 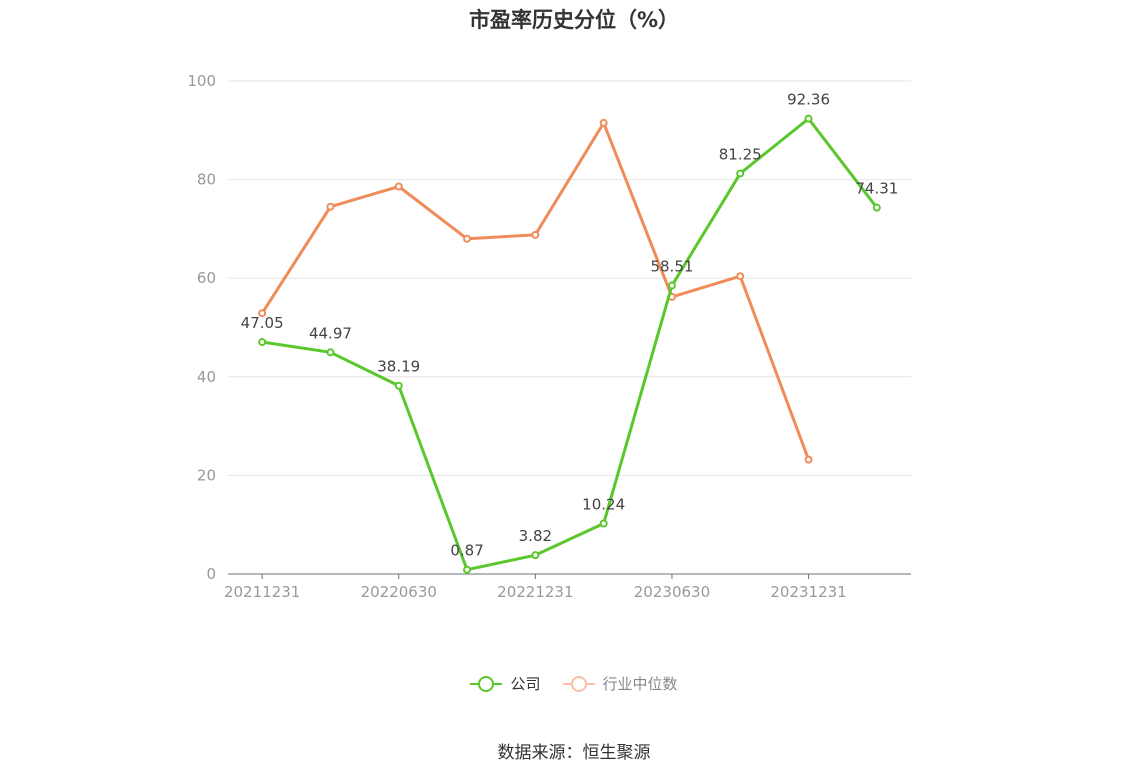 I want to click on company-data-label: 47.05, so click(x=262, y=323).